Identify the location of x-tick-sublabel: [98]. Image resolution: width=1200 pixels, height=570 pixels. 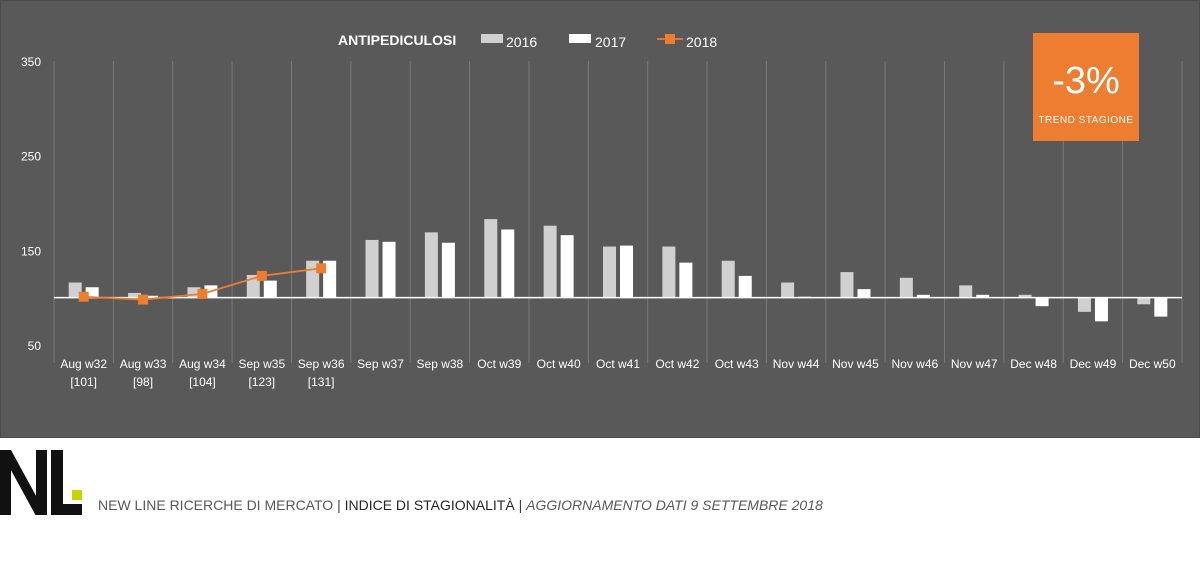
(143, 382).